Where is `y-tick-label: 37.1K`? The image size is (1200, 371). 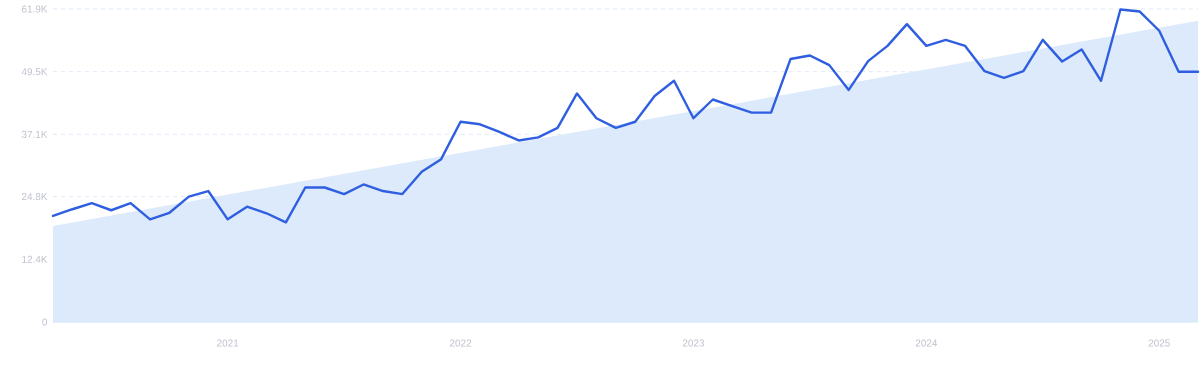
y-tick-label: 37.1K is located at coordinates (34, 134).